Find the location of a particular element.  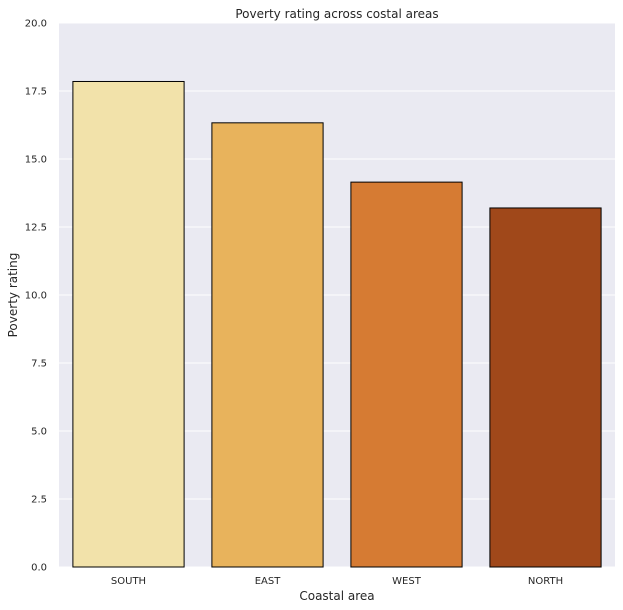

x-tick-label: NORTH is located at coordinates (545, 581).